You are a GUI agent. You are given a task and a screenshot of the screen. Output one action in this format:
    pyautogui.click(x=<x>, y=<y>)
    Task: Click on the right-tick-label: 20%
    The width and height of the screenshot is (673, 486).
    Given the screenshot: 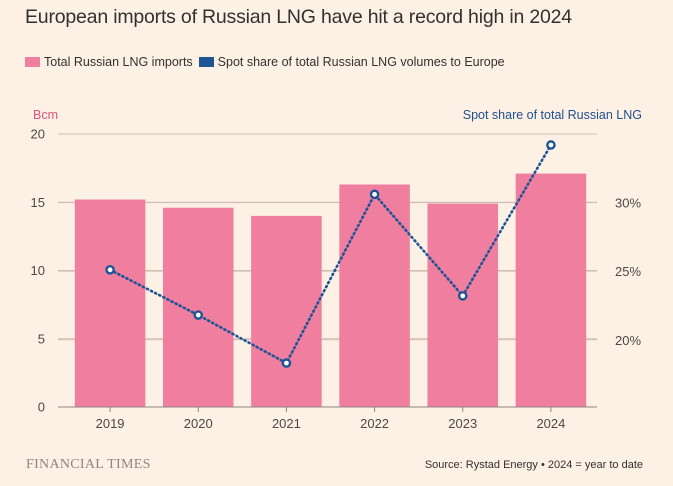 What is the action you would take?
    pyautogui.click(x=628, y=340)
    